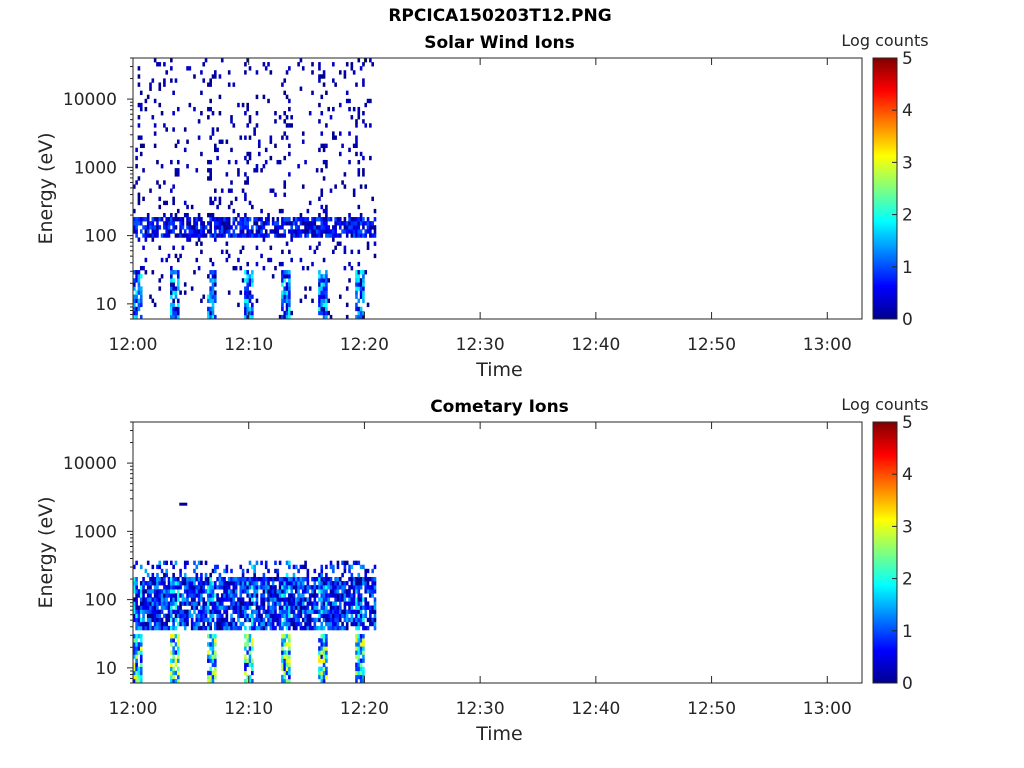  I want to click on y-tick-label: 10, so click(106, 669).